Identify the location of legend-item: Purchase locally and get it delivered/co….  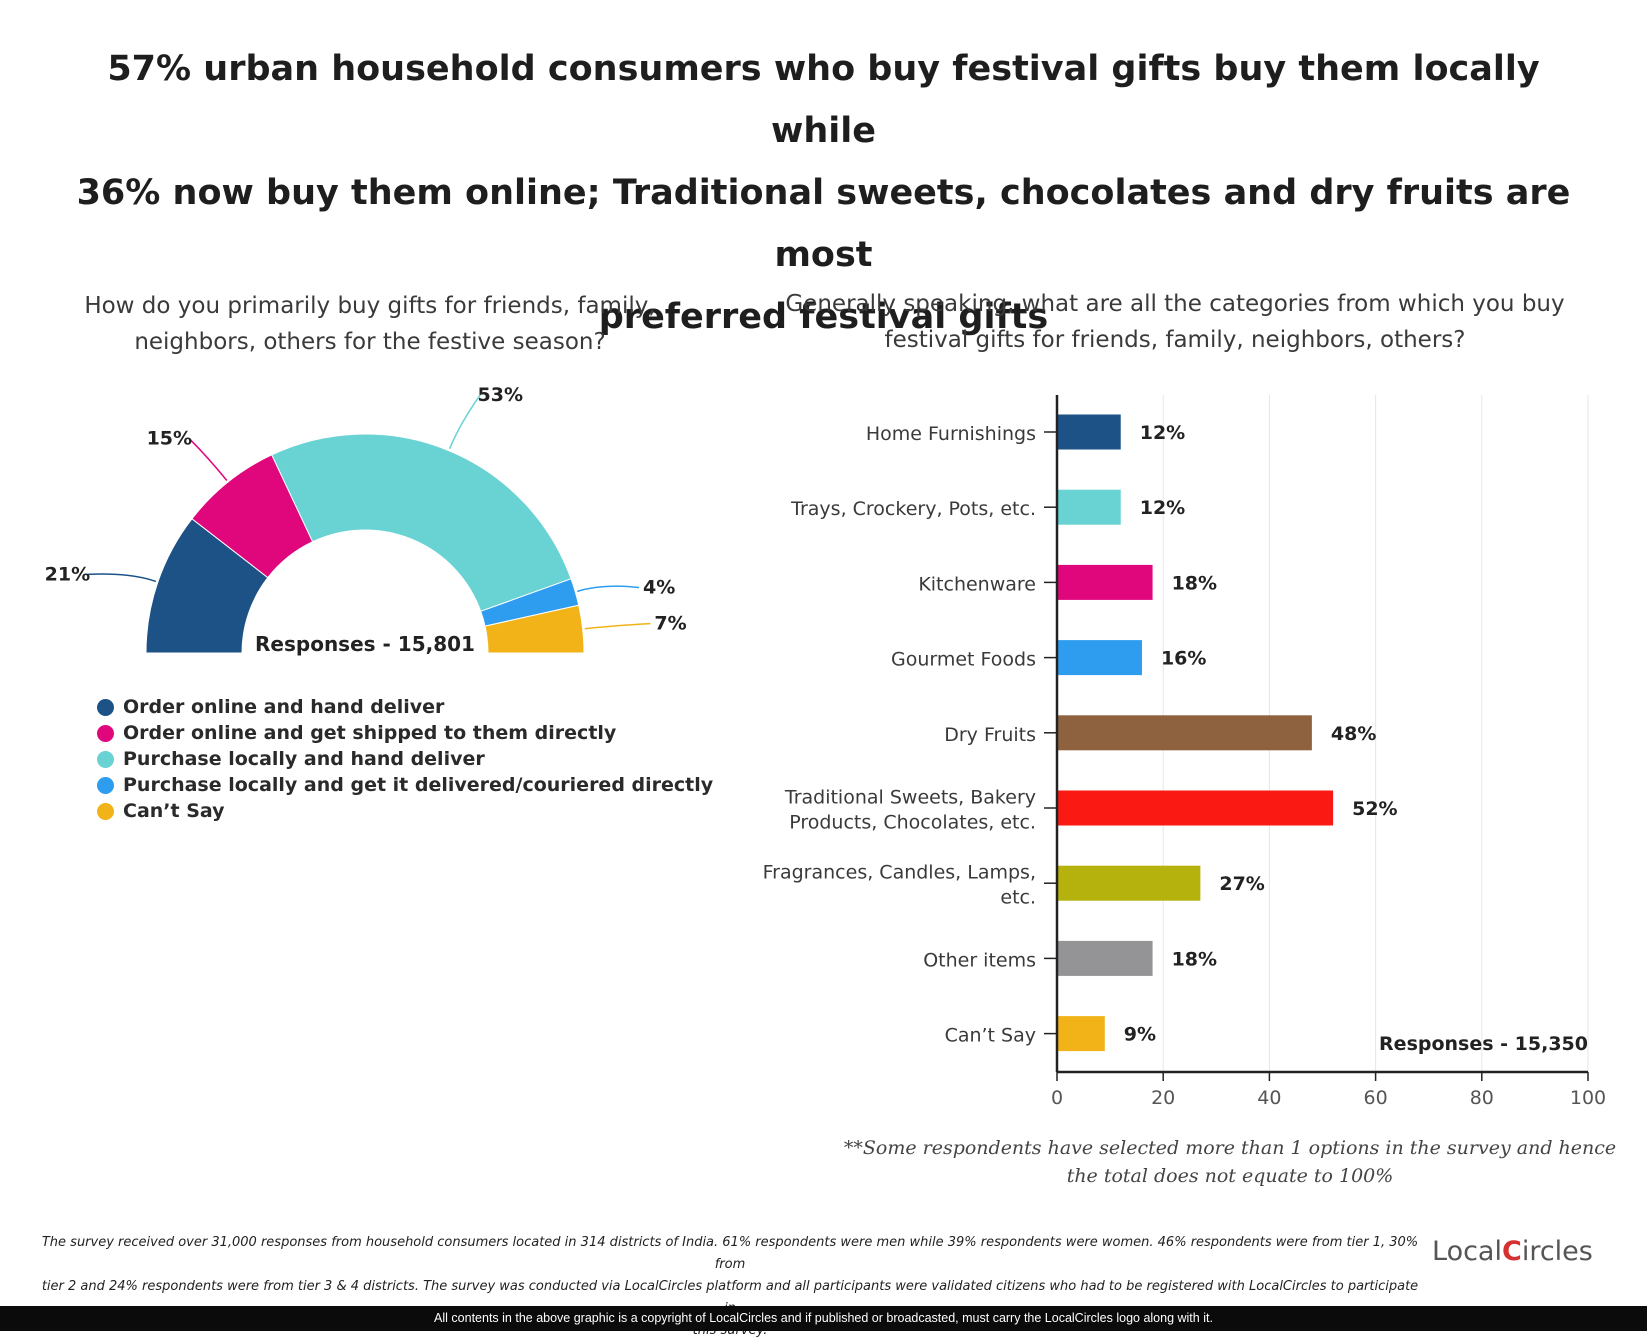
(405, 785).